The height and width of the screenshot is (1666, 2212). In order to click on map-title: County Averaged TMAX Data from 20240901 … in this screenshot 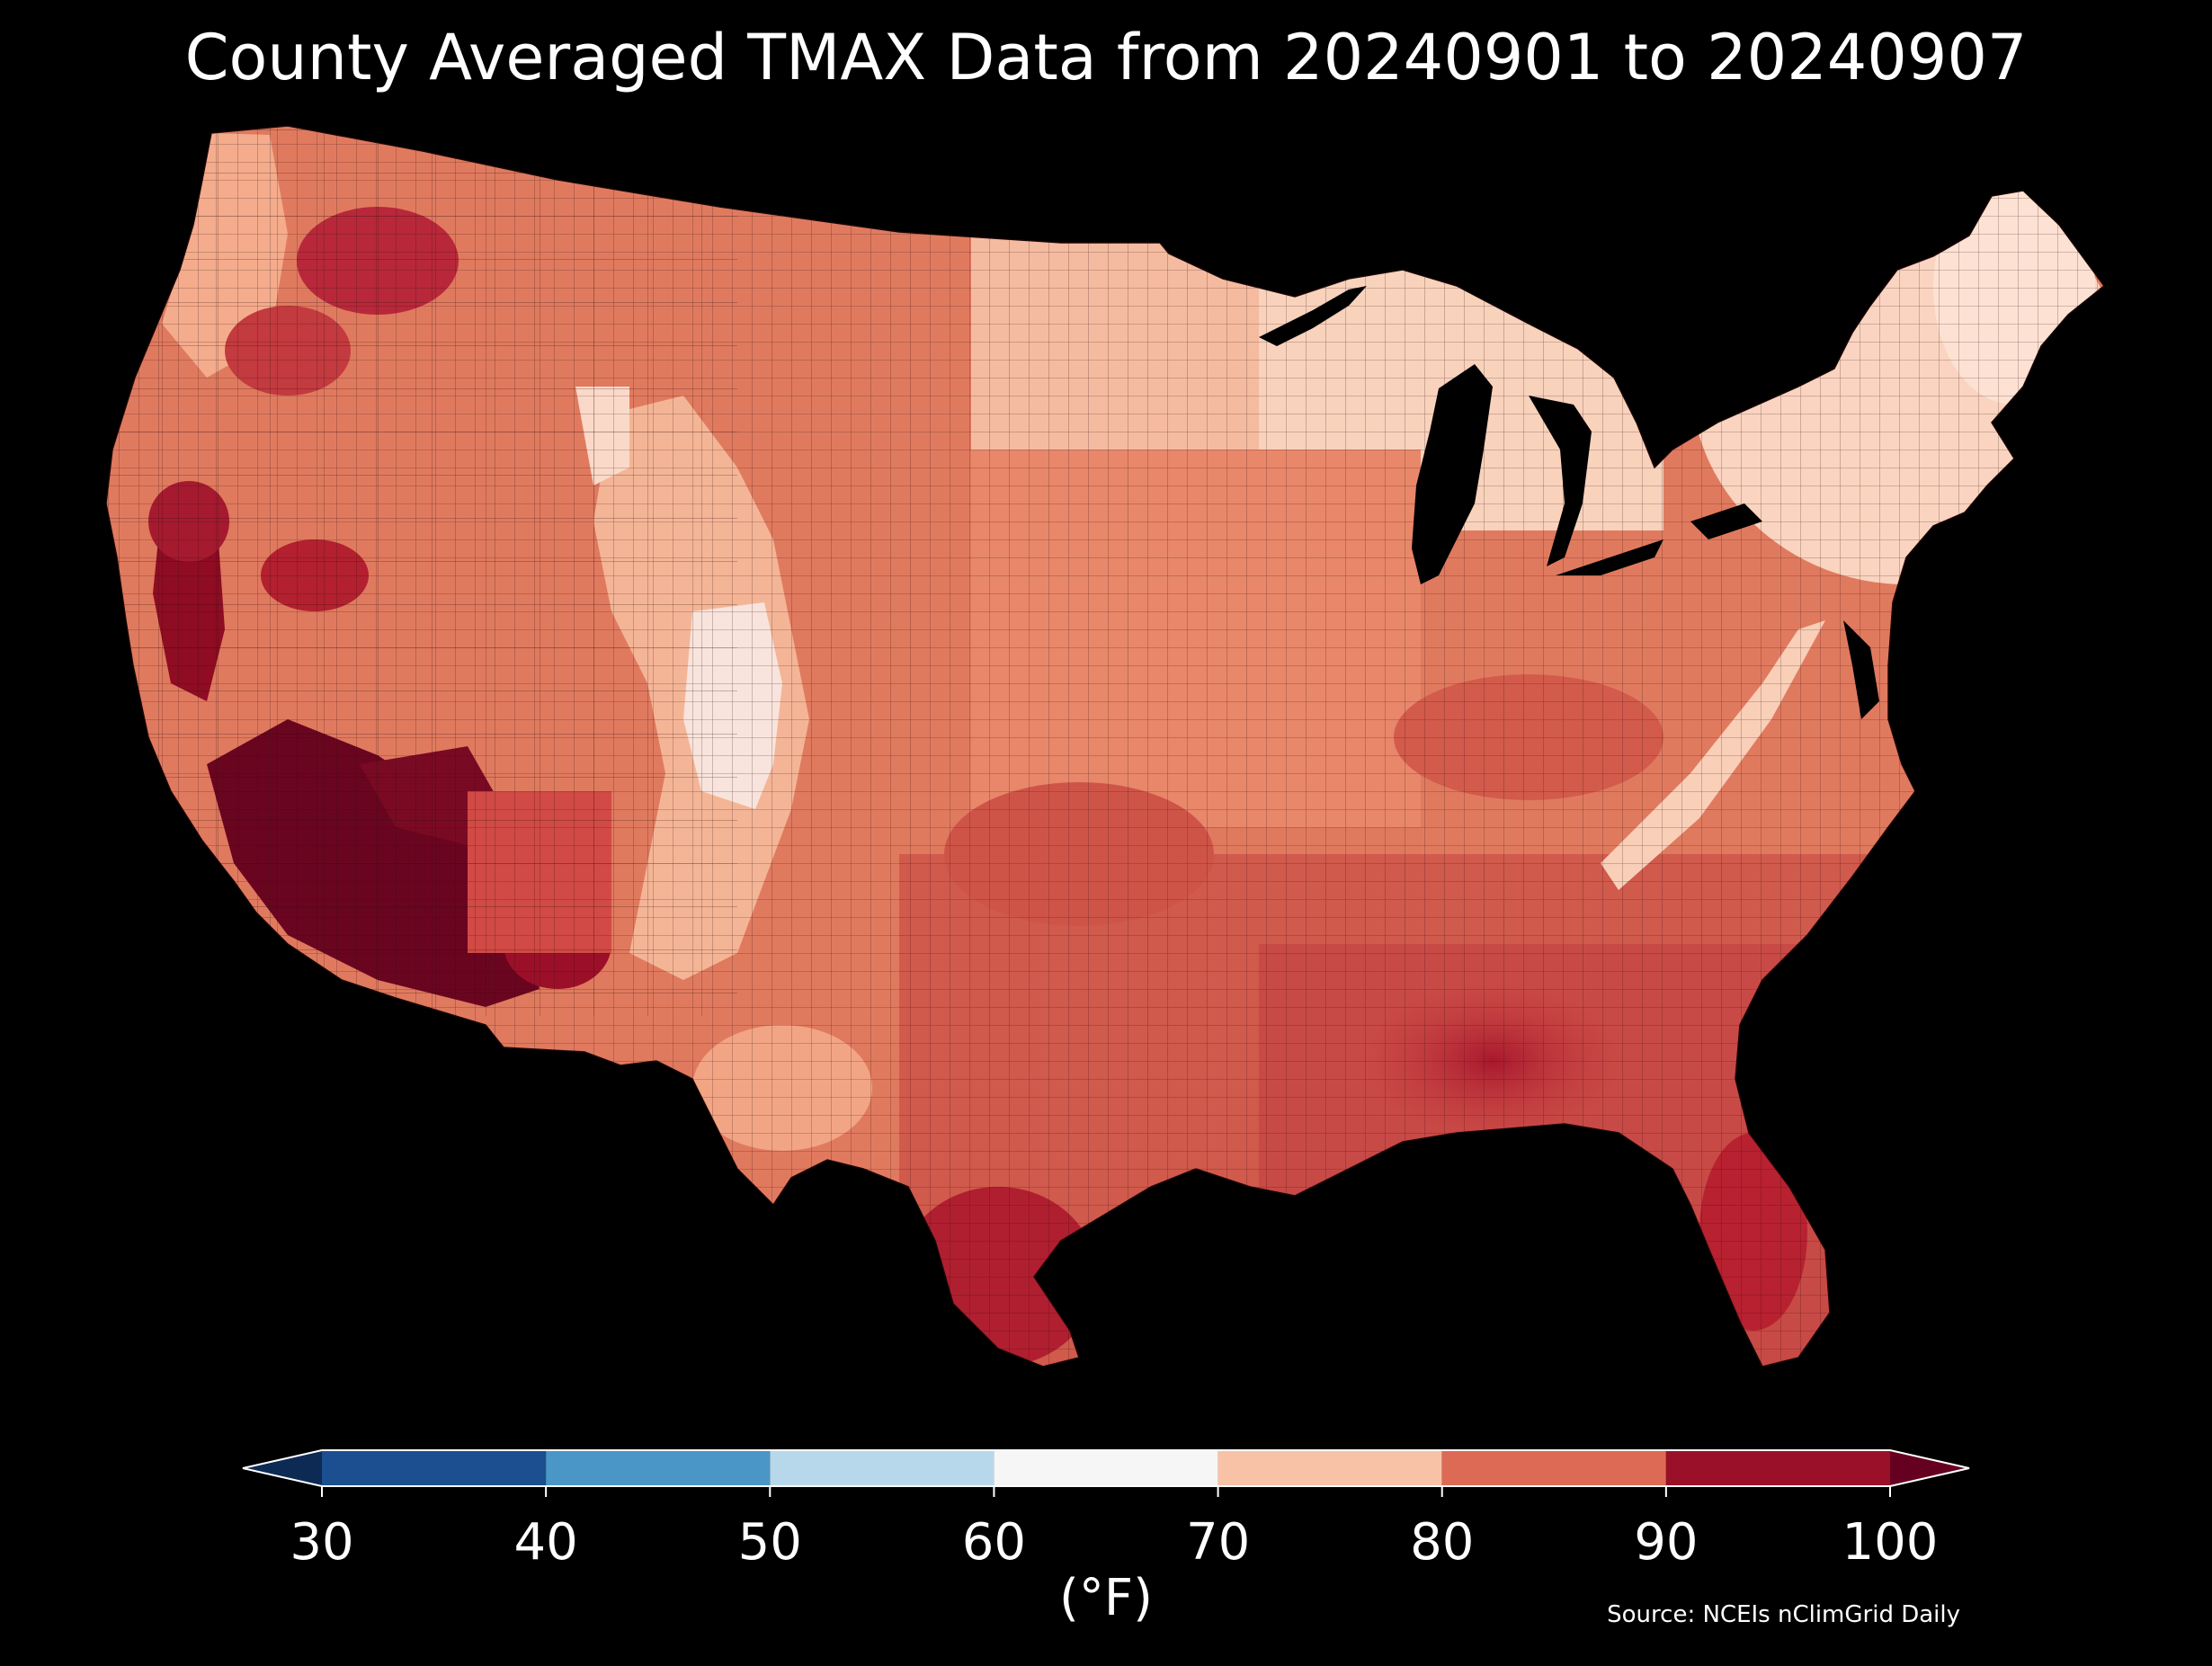, I will do `click(1106, 58)`.